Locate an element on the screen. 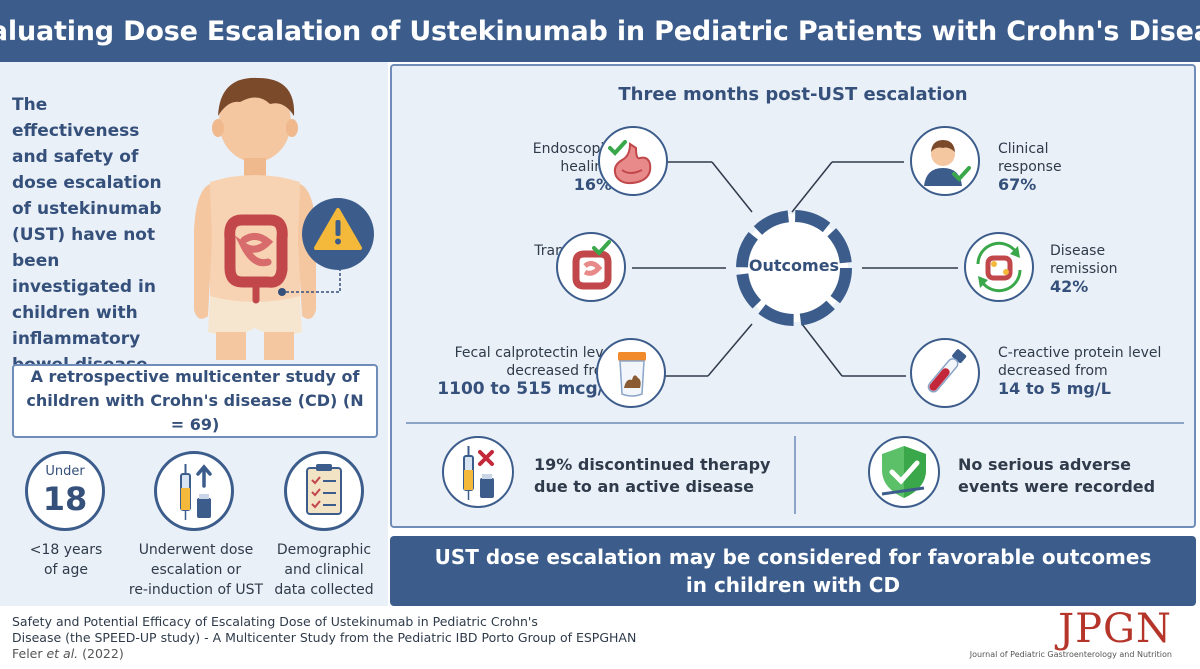 The image size is (1200, 669). outcome-crp-line2: decreased from is located at coordinates (1053, 371).